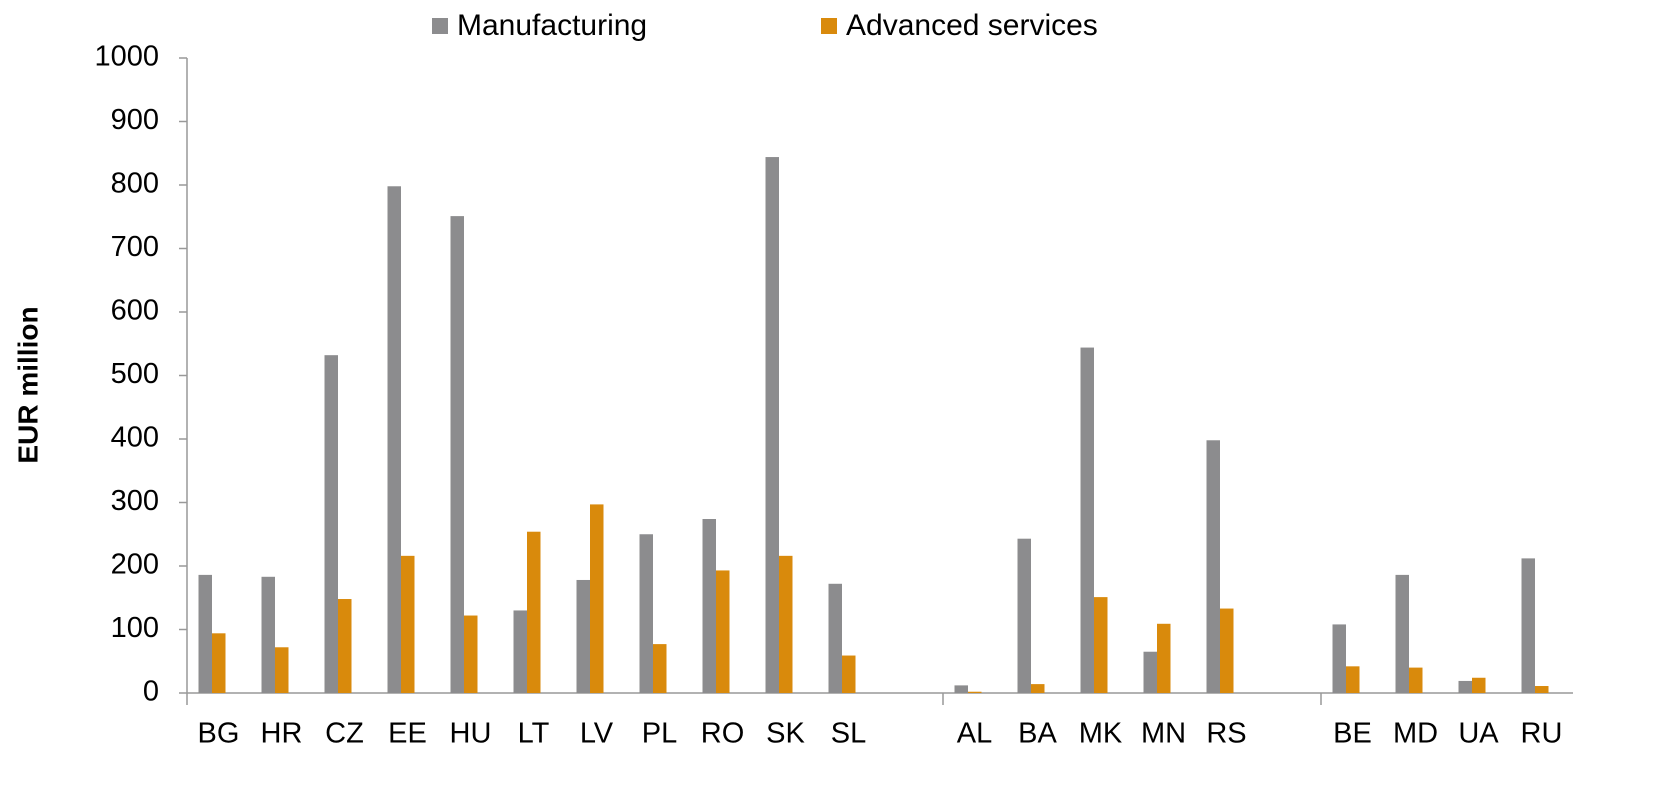 The height and width of the screenshot is (796, 1667). I want to click on y-tick-label: 600, so click(135, 311).